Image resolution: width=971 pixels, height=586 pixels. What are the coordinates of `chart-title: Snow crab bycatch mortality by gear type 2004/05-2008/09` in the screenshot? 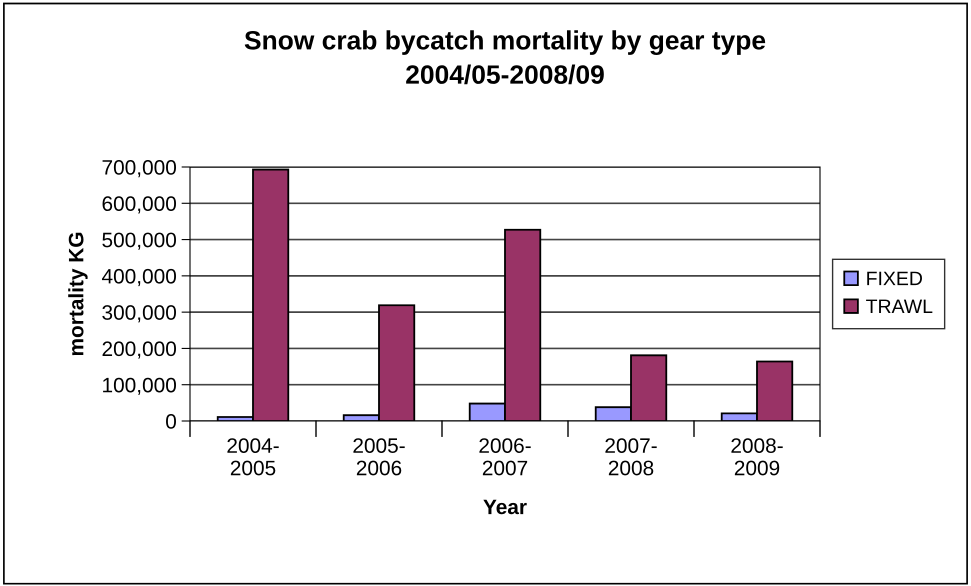 It's located at (505, 57).